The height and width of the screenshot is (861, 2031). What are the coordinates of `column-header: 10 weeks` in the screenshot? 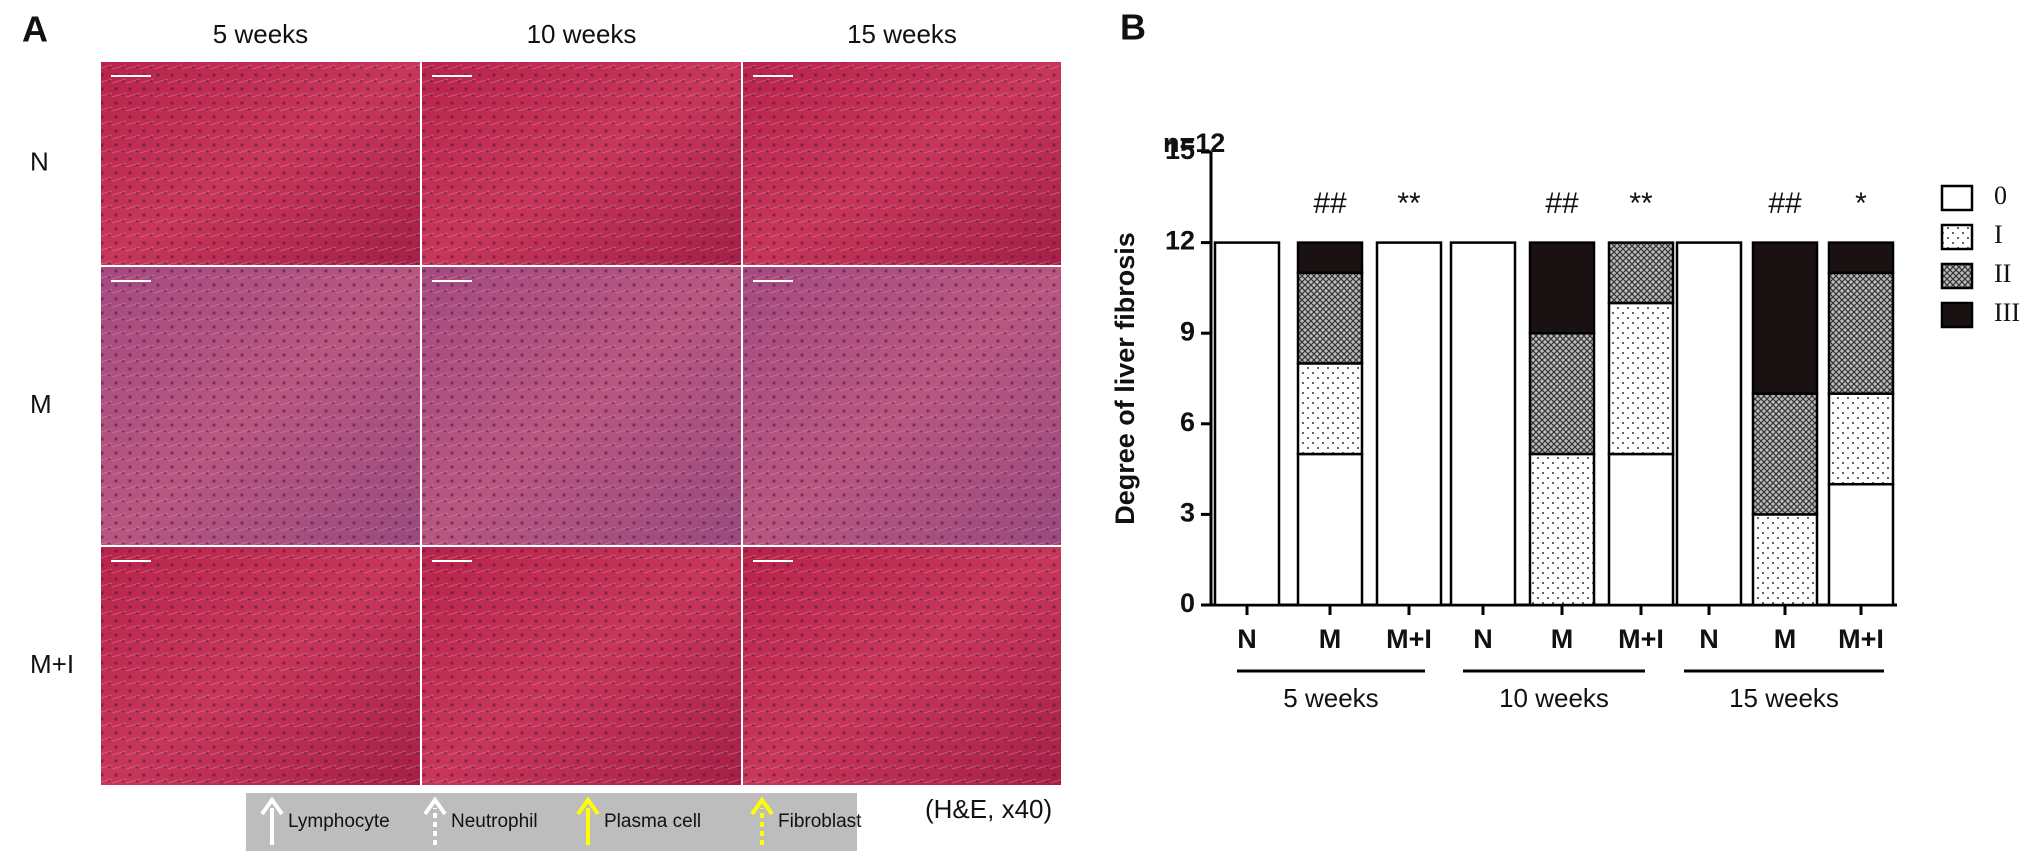 It's located at (582, 34).